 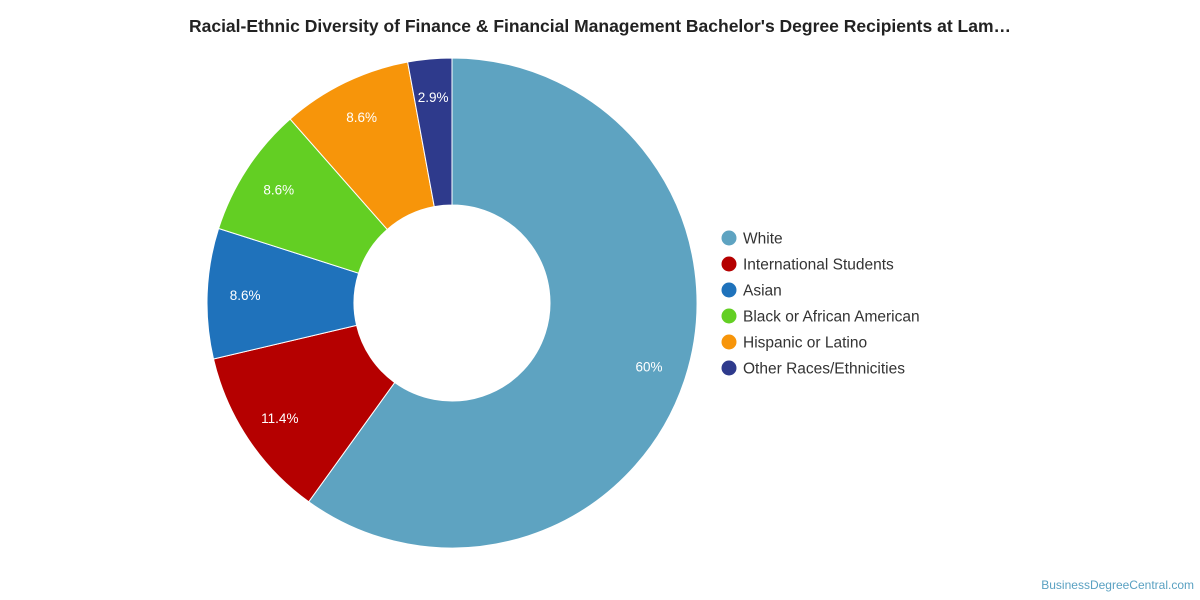 I want to click on legend-item-international-students: International Students, so click(x=808, y=265).